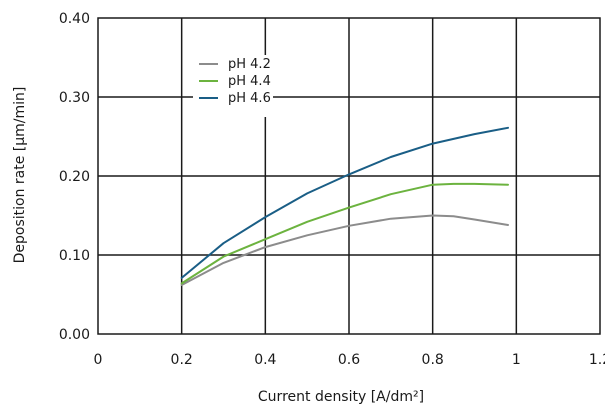  I want to click on x-tick-label: 0, so click(98, 360).